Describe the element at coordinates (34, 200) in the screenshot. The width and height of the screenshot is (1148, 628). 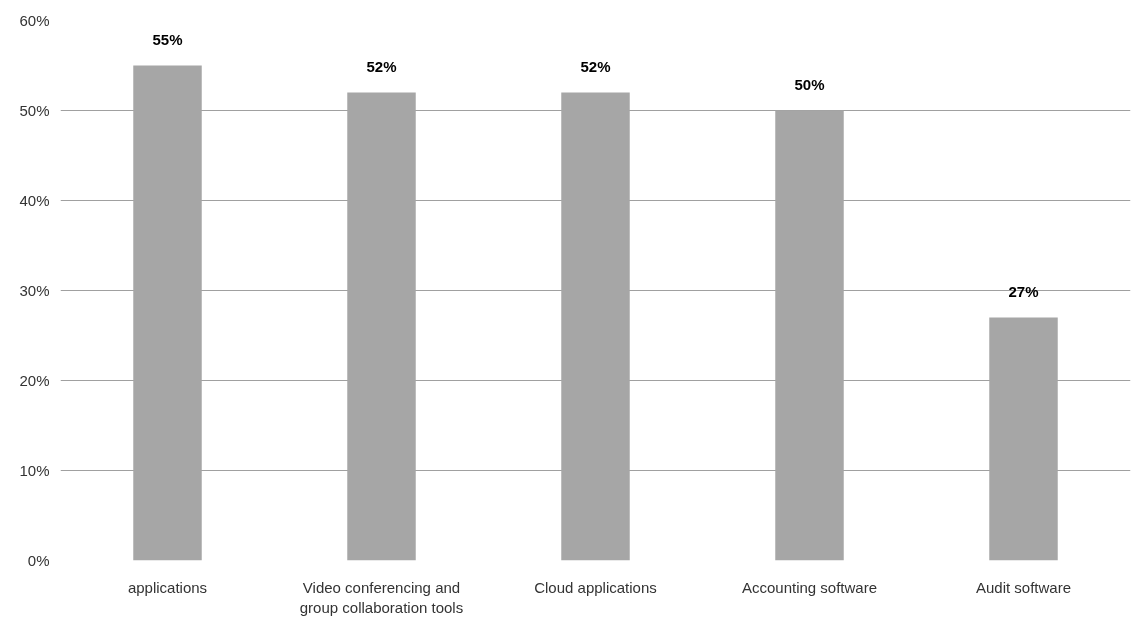
I see `y-tick-label: 40%` at that location.